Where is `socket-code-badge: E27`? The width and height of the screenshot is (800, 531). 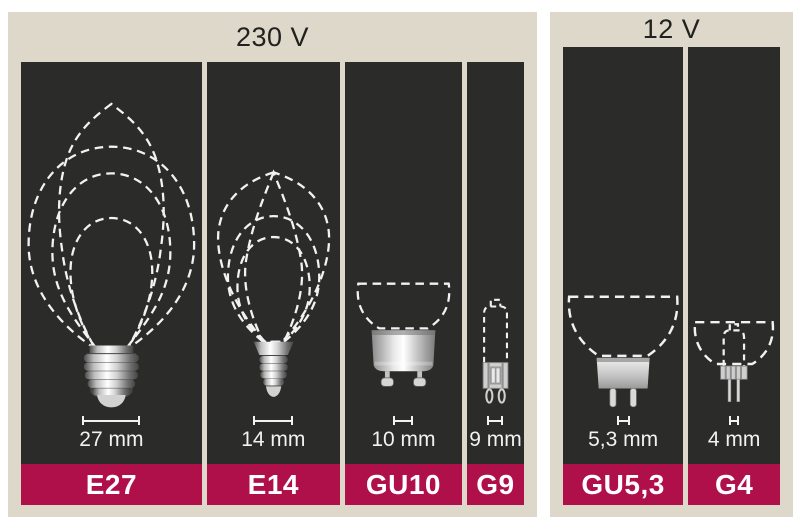
socket-code-badge: E27 is located at coordinates (111, 484).